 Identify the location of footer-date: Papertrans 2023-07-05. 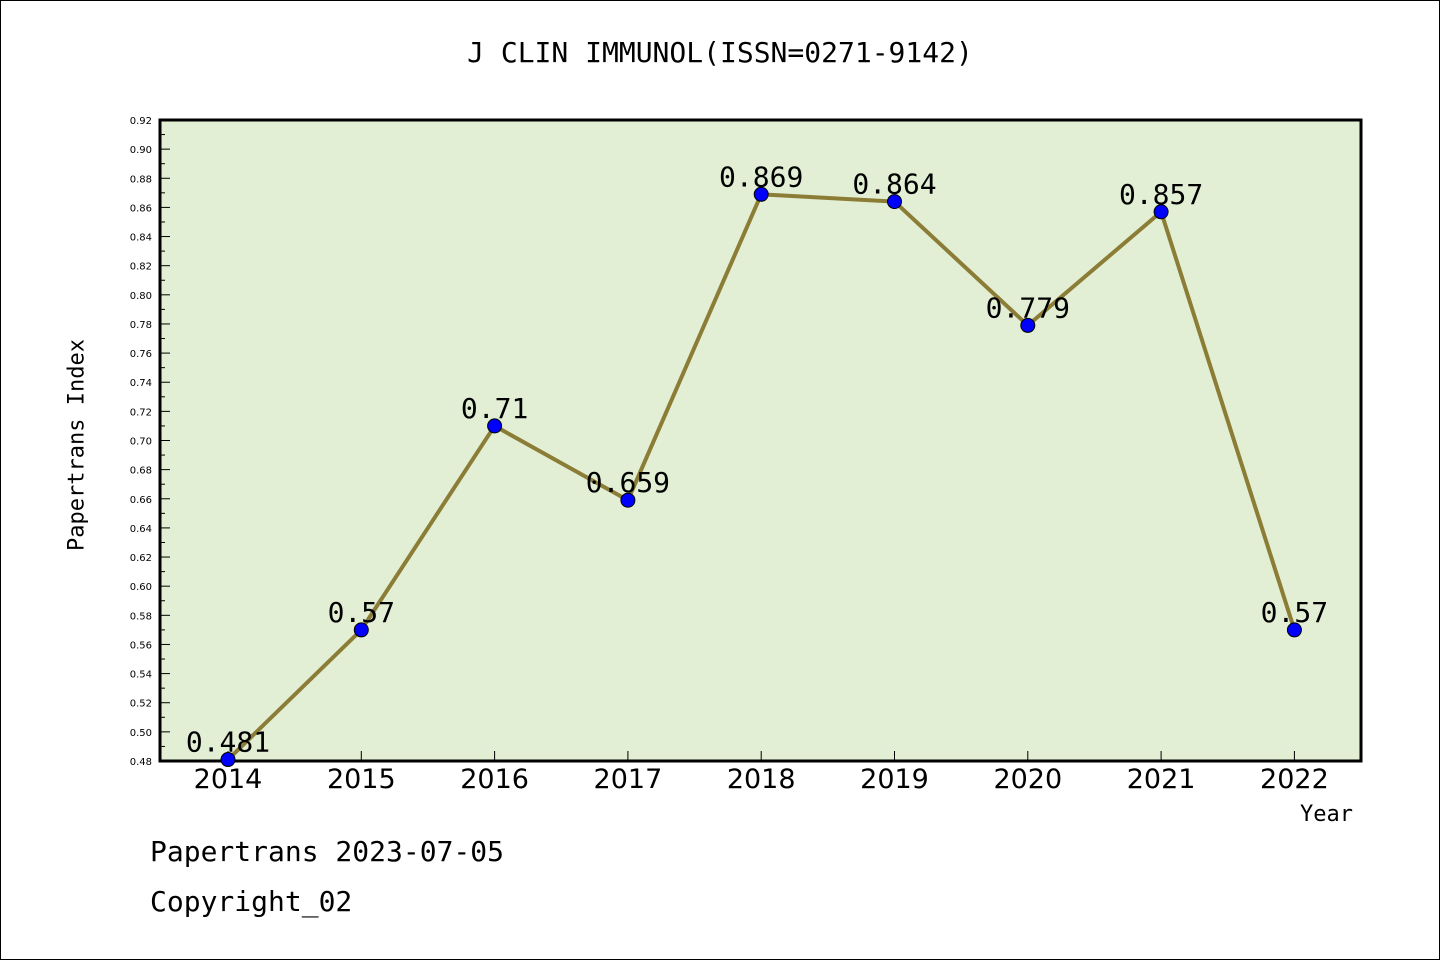
(327, 851).